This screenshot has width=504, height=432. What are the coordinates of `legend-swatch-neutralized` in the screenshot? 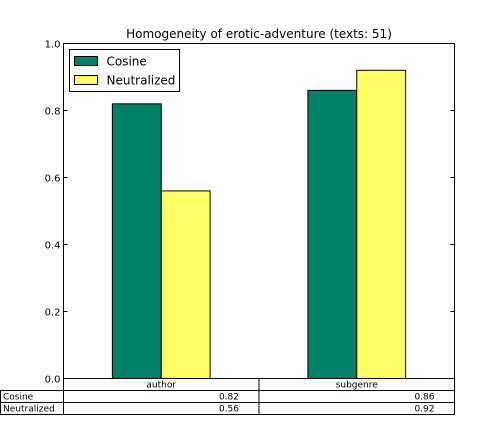 It's located at (86, 80).